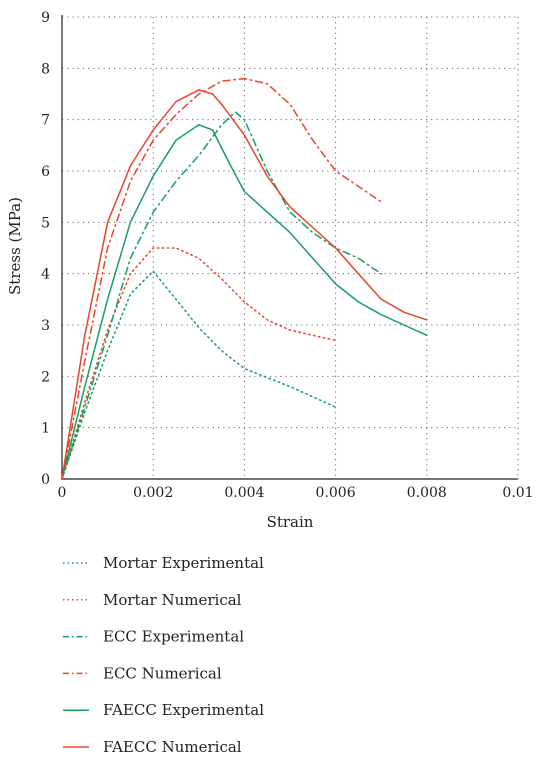 The width and height of the screenshot is (544, 781). What do you see at coordinates (172, 747) in the screenshot?
I see `legend-label-faecc-numerical: FAECC Numerical` at bounding box center [172, 747].